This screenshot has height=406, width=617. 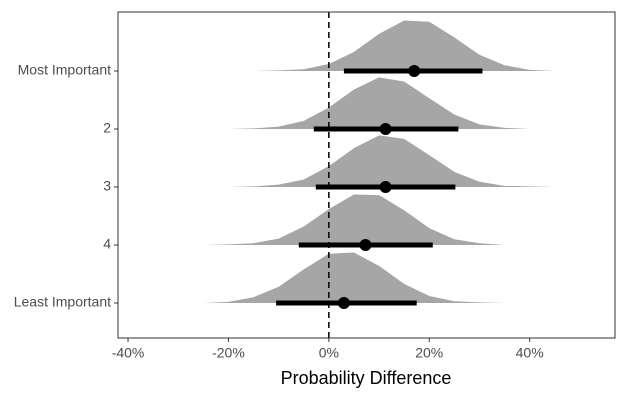 What do you see at coordinates (128, 353) in the screenshot?
I see `x-tick-label: -40%` at bounding box center [128, 353].